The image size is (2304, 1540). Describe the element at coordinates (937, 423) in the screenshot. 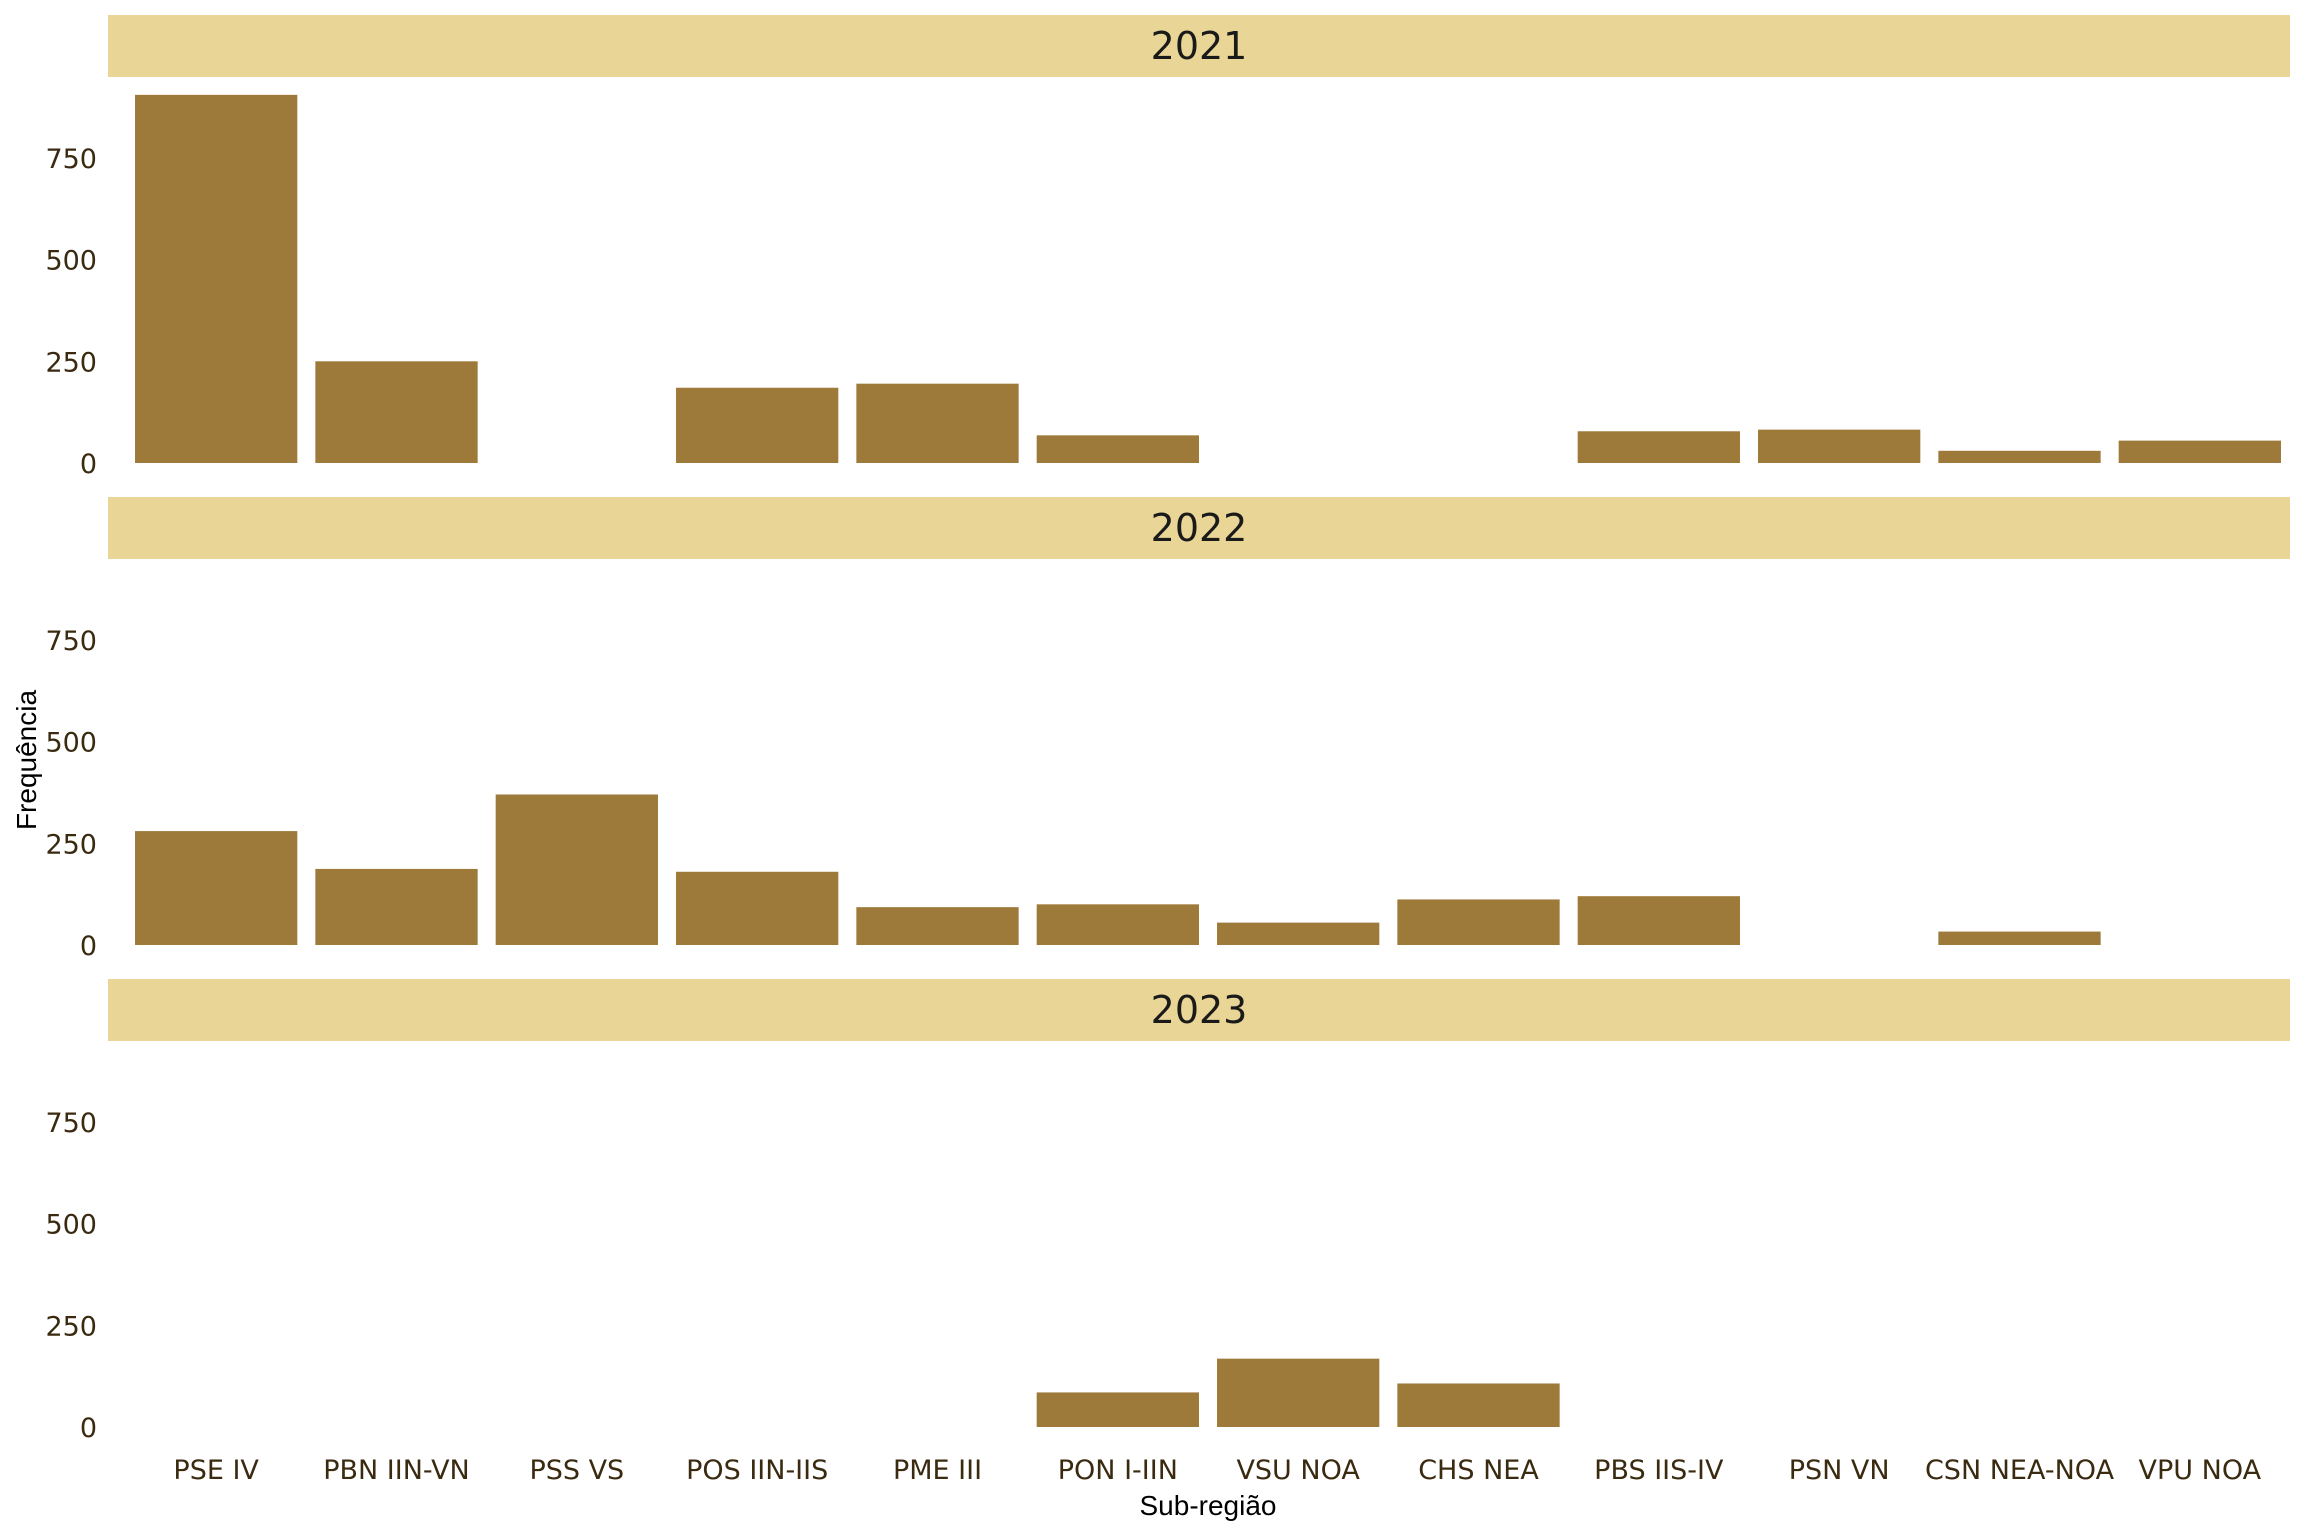

I see `bar-2021-pme-iii` at that location.